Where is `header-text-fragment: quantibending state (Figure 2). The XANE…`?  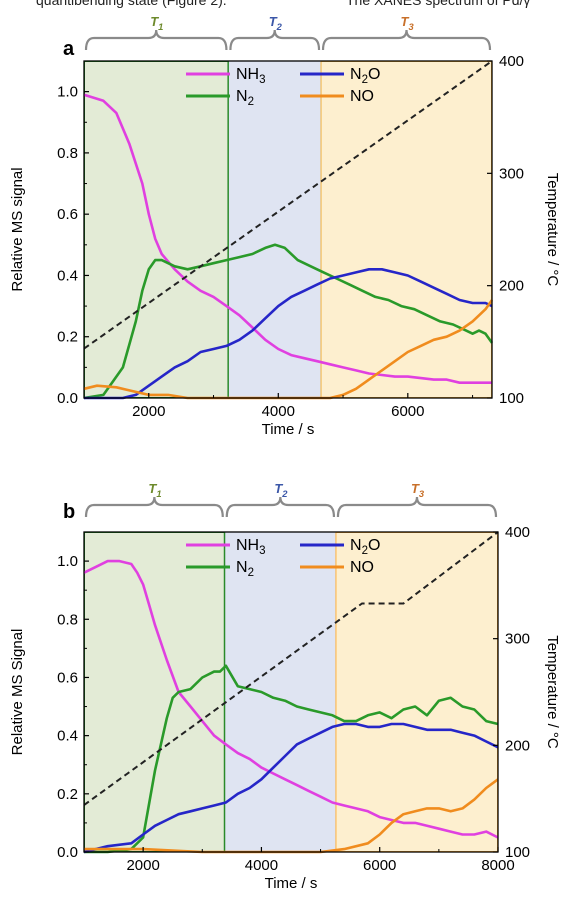
header-text-fragment: quantibending state (Figure 2). The XANE… is located at coordinates (283, 4).